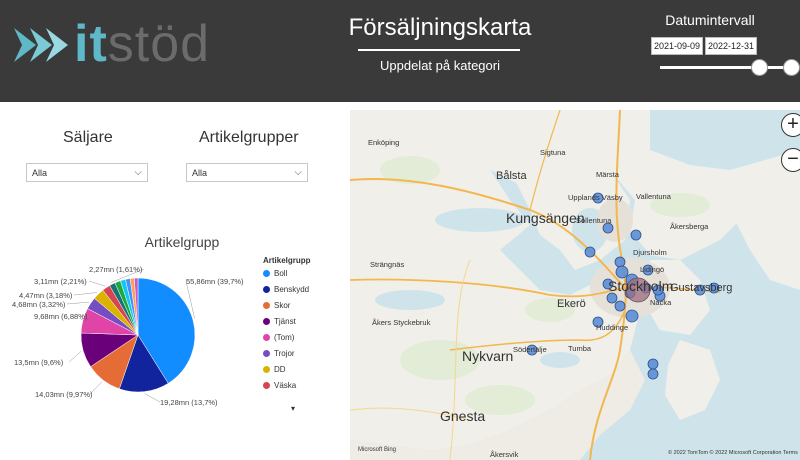 This screenshot has height=460, width=800. Describe the element at coordinates (293, 408) in the screenshot. I see `legend-more-icon: ▾` at that location.